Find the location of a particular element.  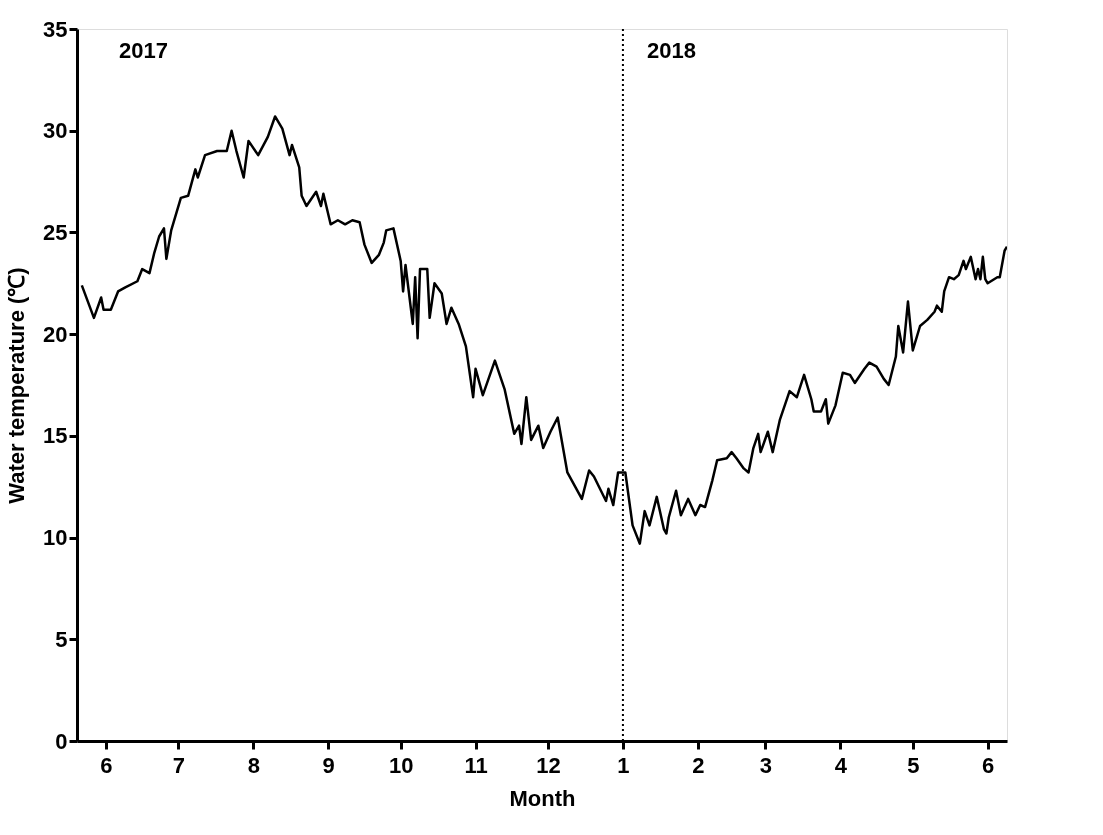

x-tick-label: 4 is located at coordinates (841, 765).